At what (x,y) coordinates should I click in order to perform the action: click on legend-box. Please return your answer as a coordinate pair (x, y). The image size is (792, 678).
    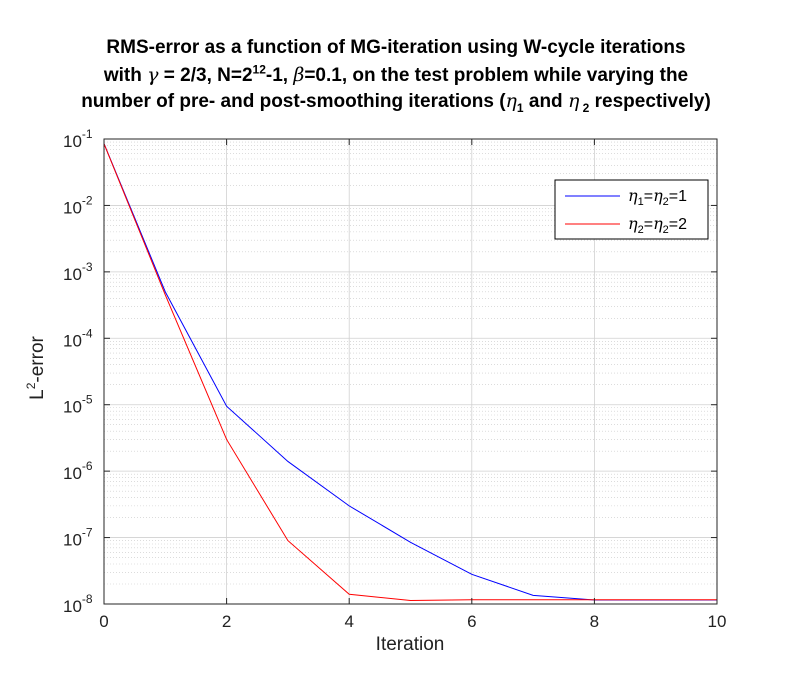
    Looking at the image, I should click on (631, 209).